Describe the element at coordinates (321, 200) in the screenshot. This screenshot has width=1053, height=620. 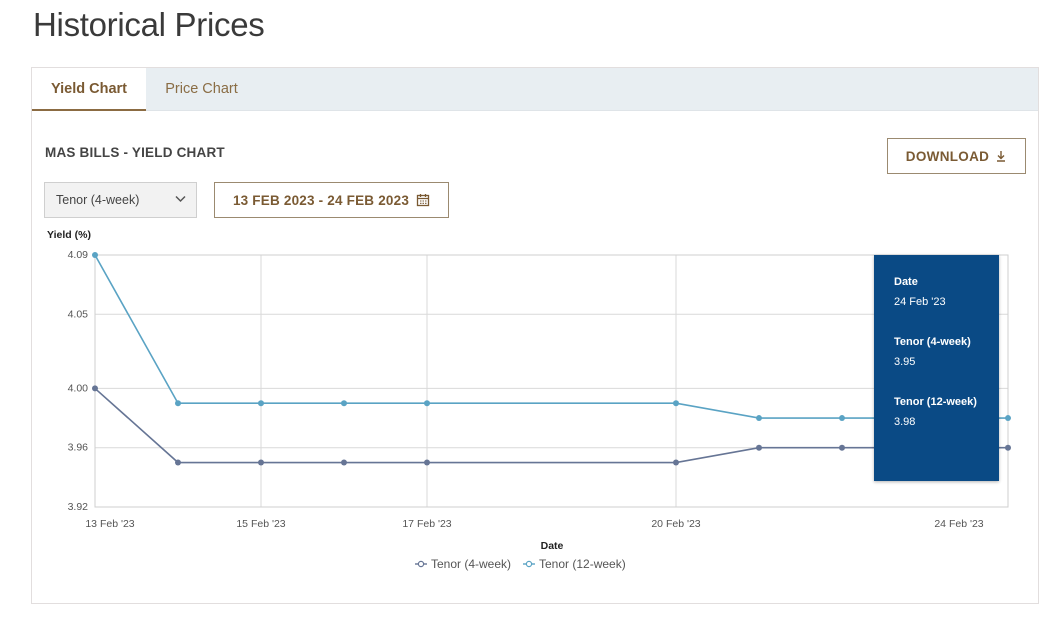
I see `date-range-label: 13 FEB 2023 - 24 FEB 2023` at that location.